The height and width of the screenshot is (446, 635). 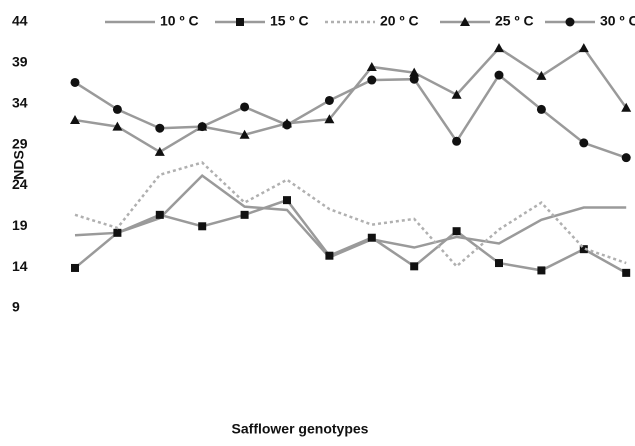 What do you see at coordinates (16, 307) in the screenshot?
I see `y-tick-label: 9` at bounding box center [16, 307].